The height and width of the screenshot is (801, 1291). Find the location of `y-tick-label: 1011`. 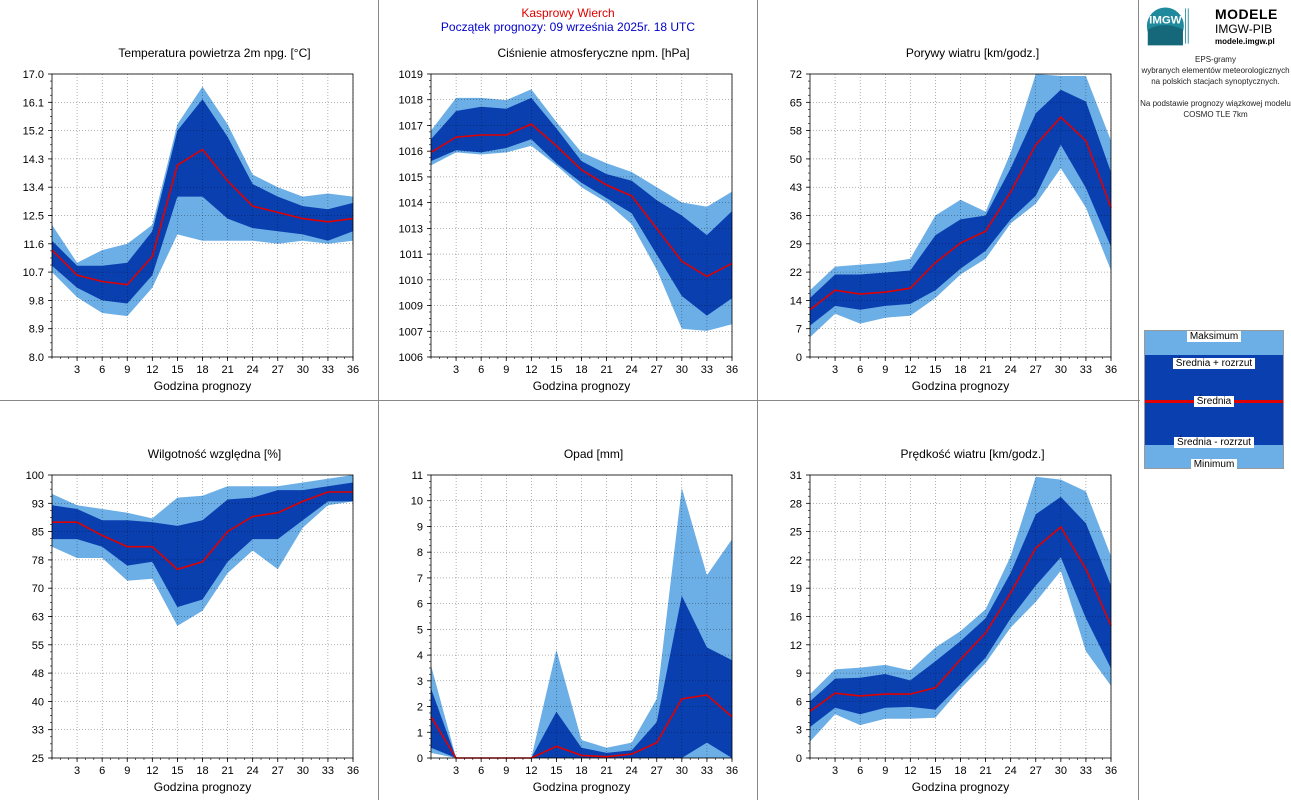

y-tick-label: 1011 is located at coordinates (411, 255).